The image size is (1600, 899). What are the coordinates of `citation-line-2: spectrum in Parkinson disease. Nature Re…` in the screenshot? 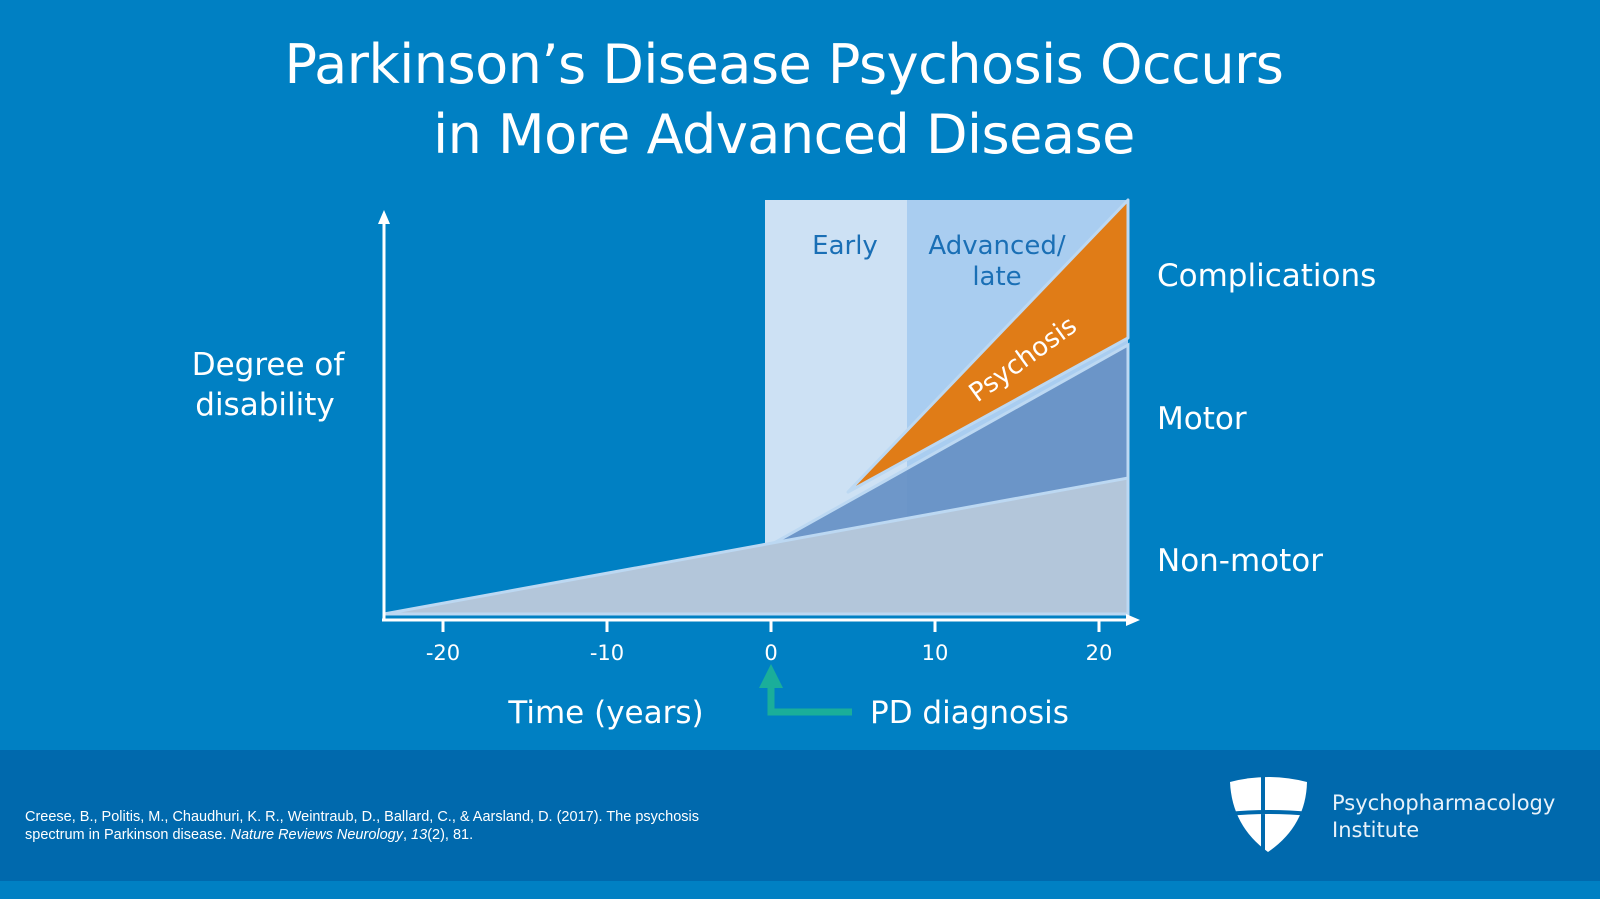 It's located at (362, 835).